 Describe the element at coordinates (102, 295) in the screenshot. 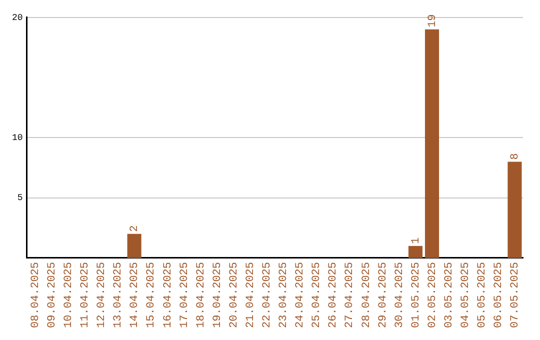

I see `x-tick-label: 12.04.2025` at that location.